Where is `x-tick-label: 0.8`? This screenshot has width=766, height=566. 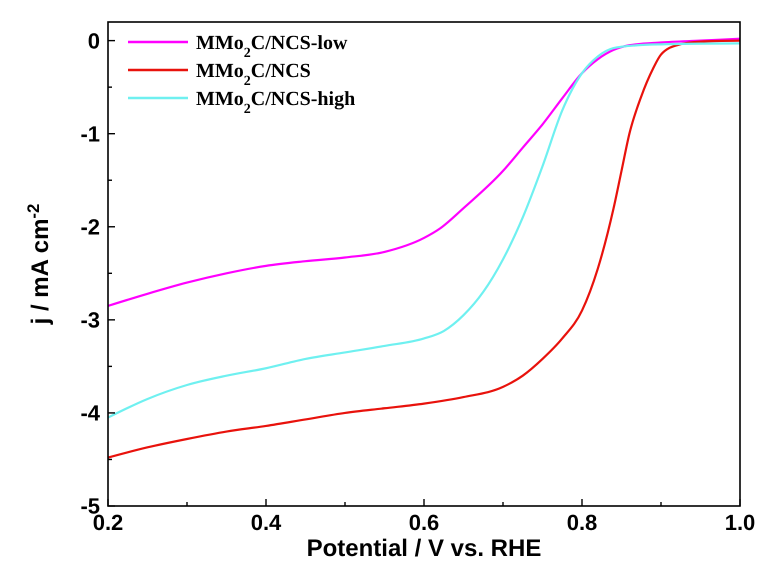 x-tick-label: 0.8 is located at coordinates (582, 522).